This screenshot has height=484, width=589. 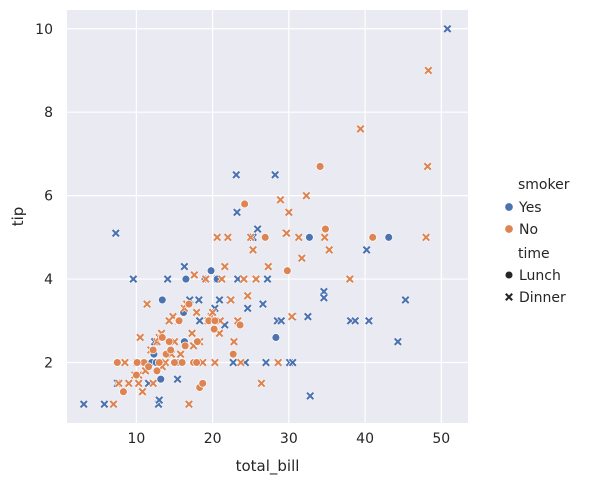 I want to click on legend-hue-label-1: No, so click(x=528, y=230).